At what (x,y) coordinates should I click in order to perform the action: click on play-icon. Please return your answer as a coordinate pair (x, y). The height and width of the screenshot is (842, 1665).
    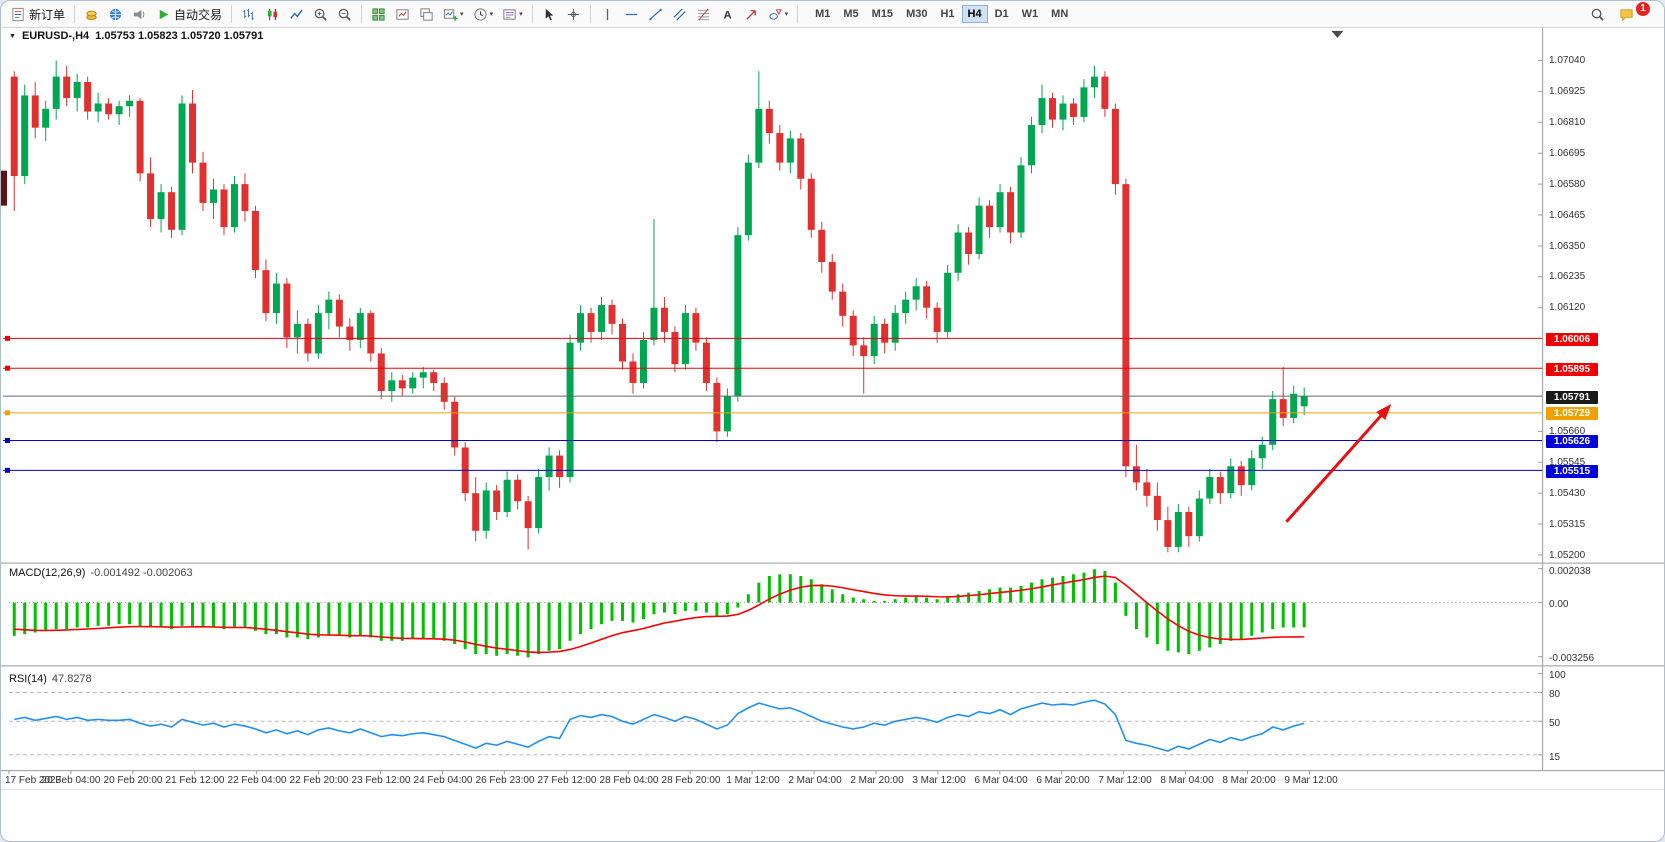
    Looking at the image, I should click on (164, 14).